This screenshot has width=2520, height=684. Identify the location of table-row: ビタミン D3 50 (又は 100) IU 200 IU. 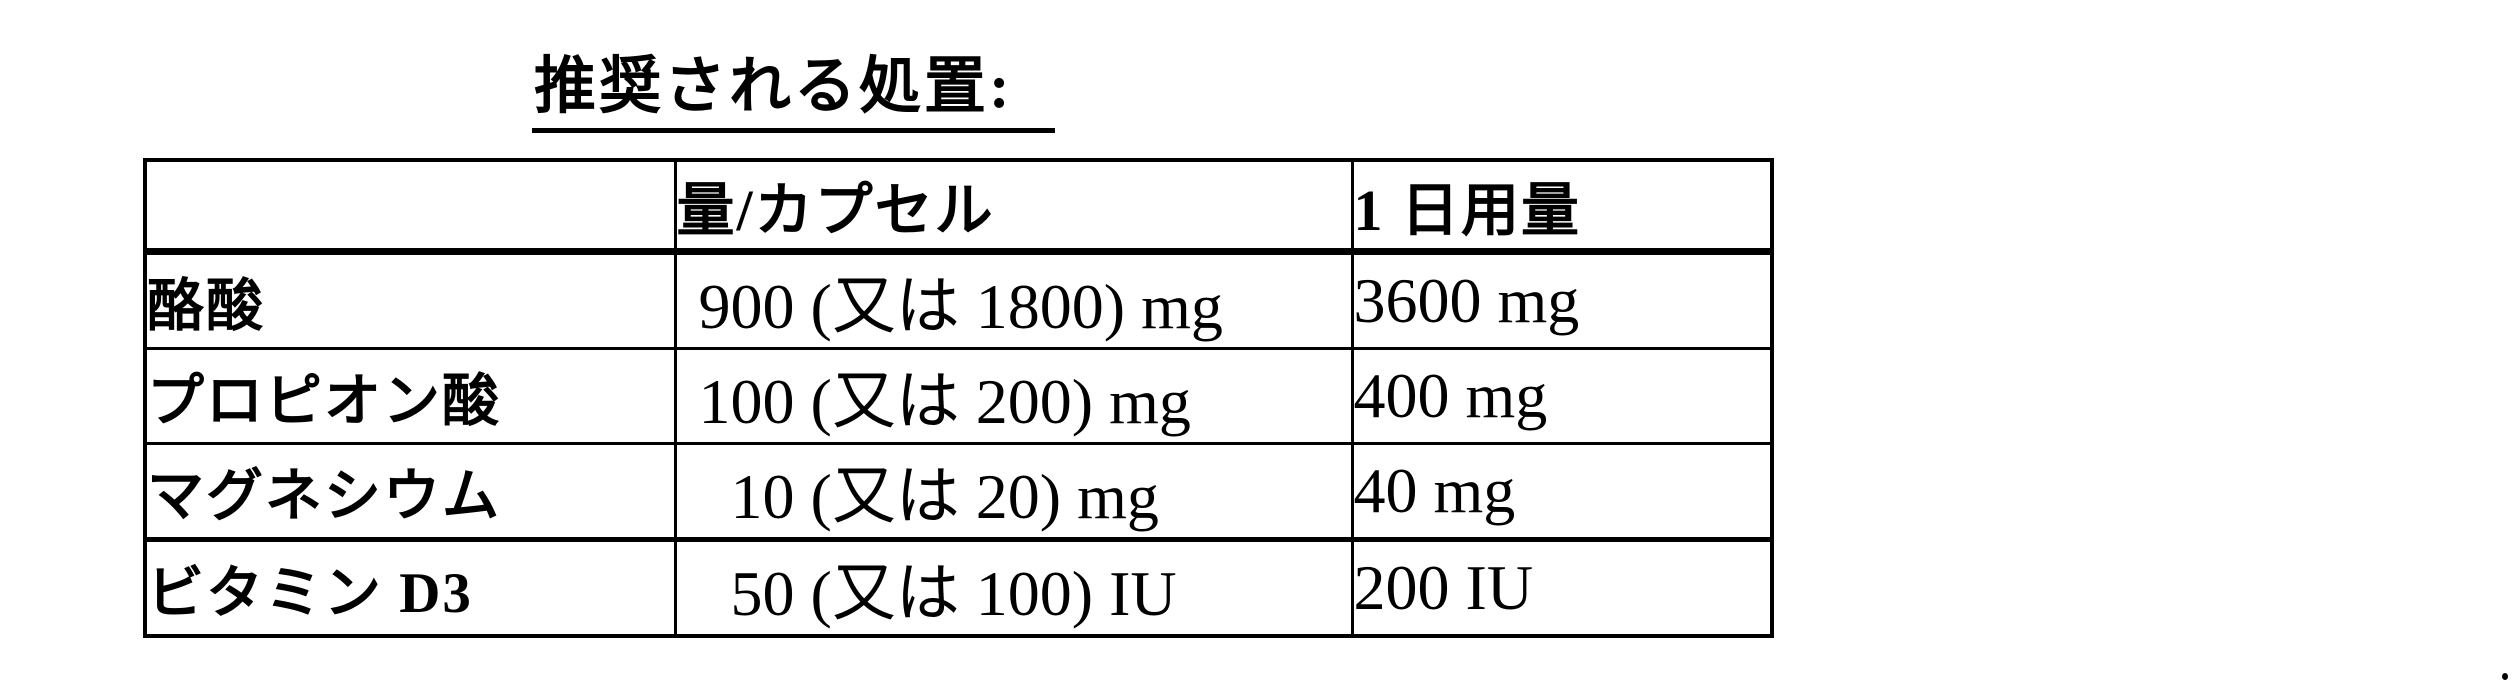
(958, 587).